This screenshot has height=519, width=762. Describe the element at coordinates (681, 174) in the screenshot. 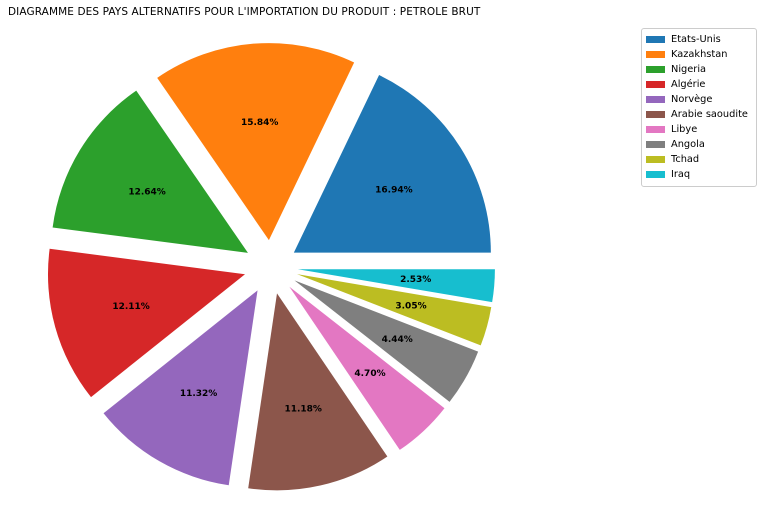

I see `legend-label: Iraq` at that location.